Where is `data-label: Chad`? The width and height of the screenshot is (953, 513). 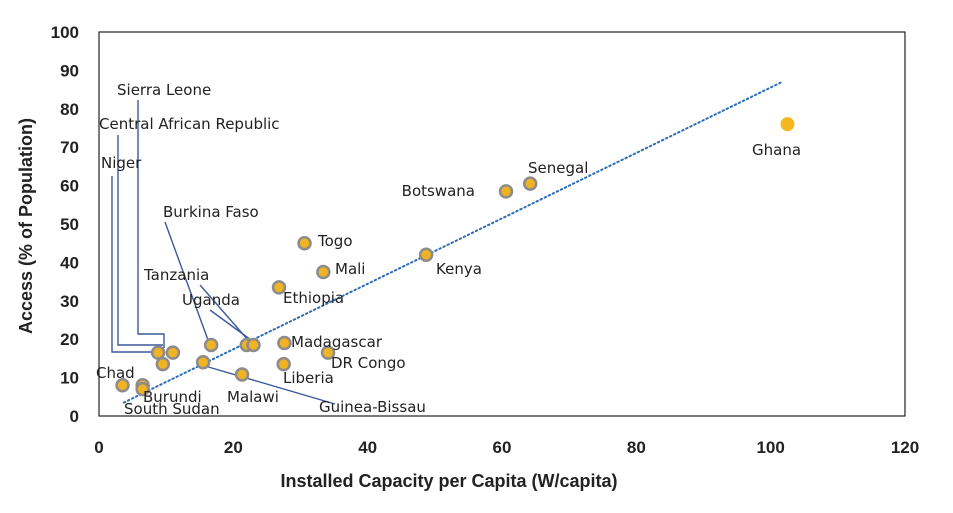
data-label: Chad is located at coordinates (115, 373).